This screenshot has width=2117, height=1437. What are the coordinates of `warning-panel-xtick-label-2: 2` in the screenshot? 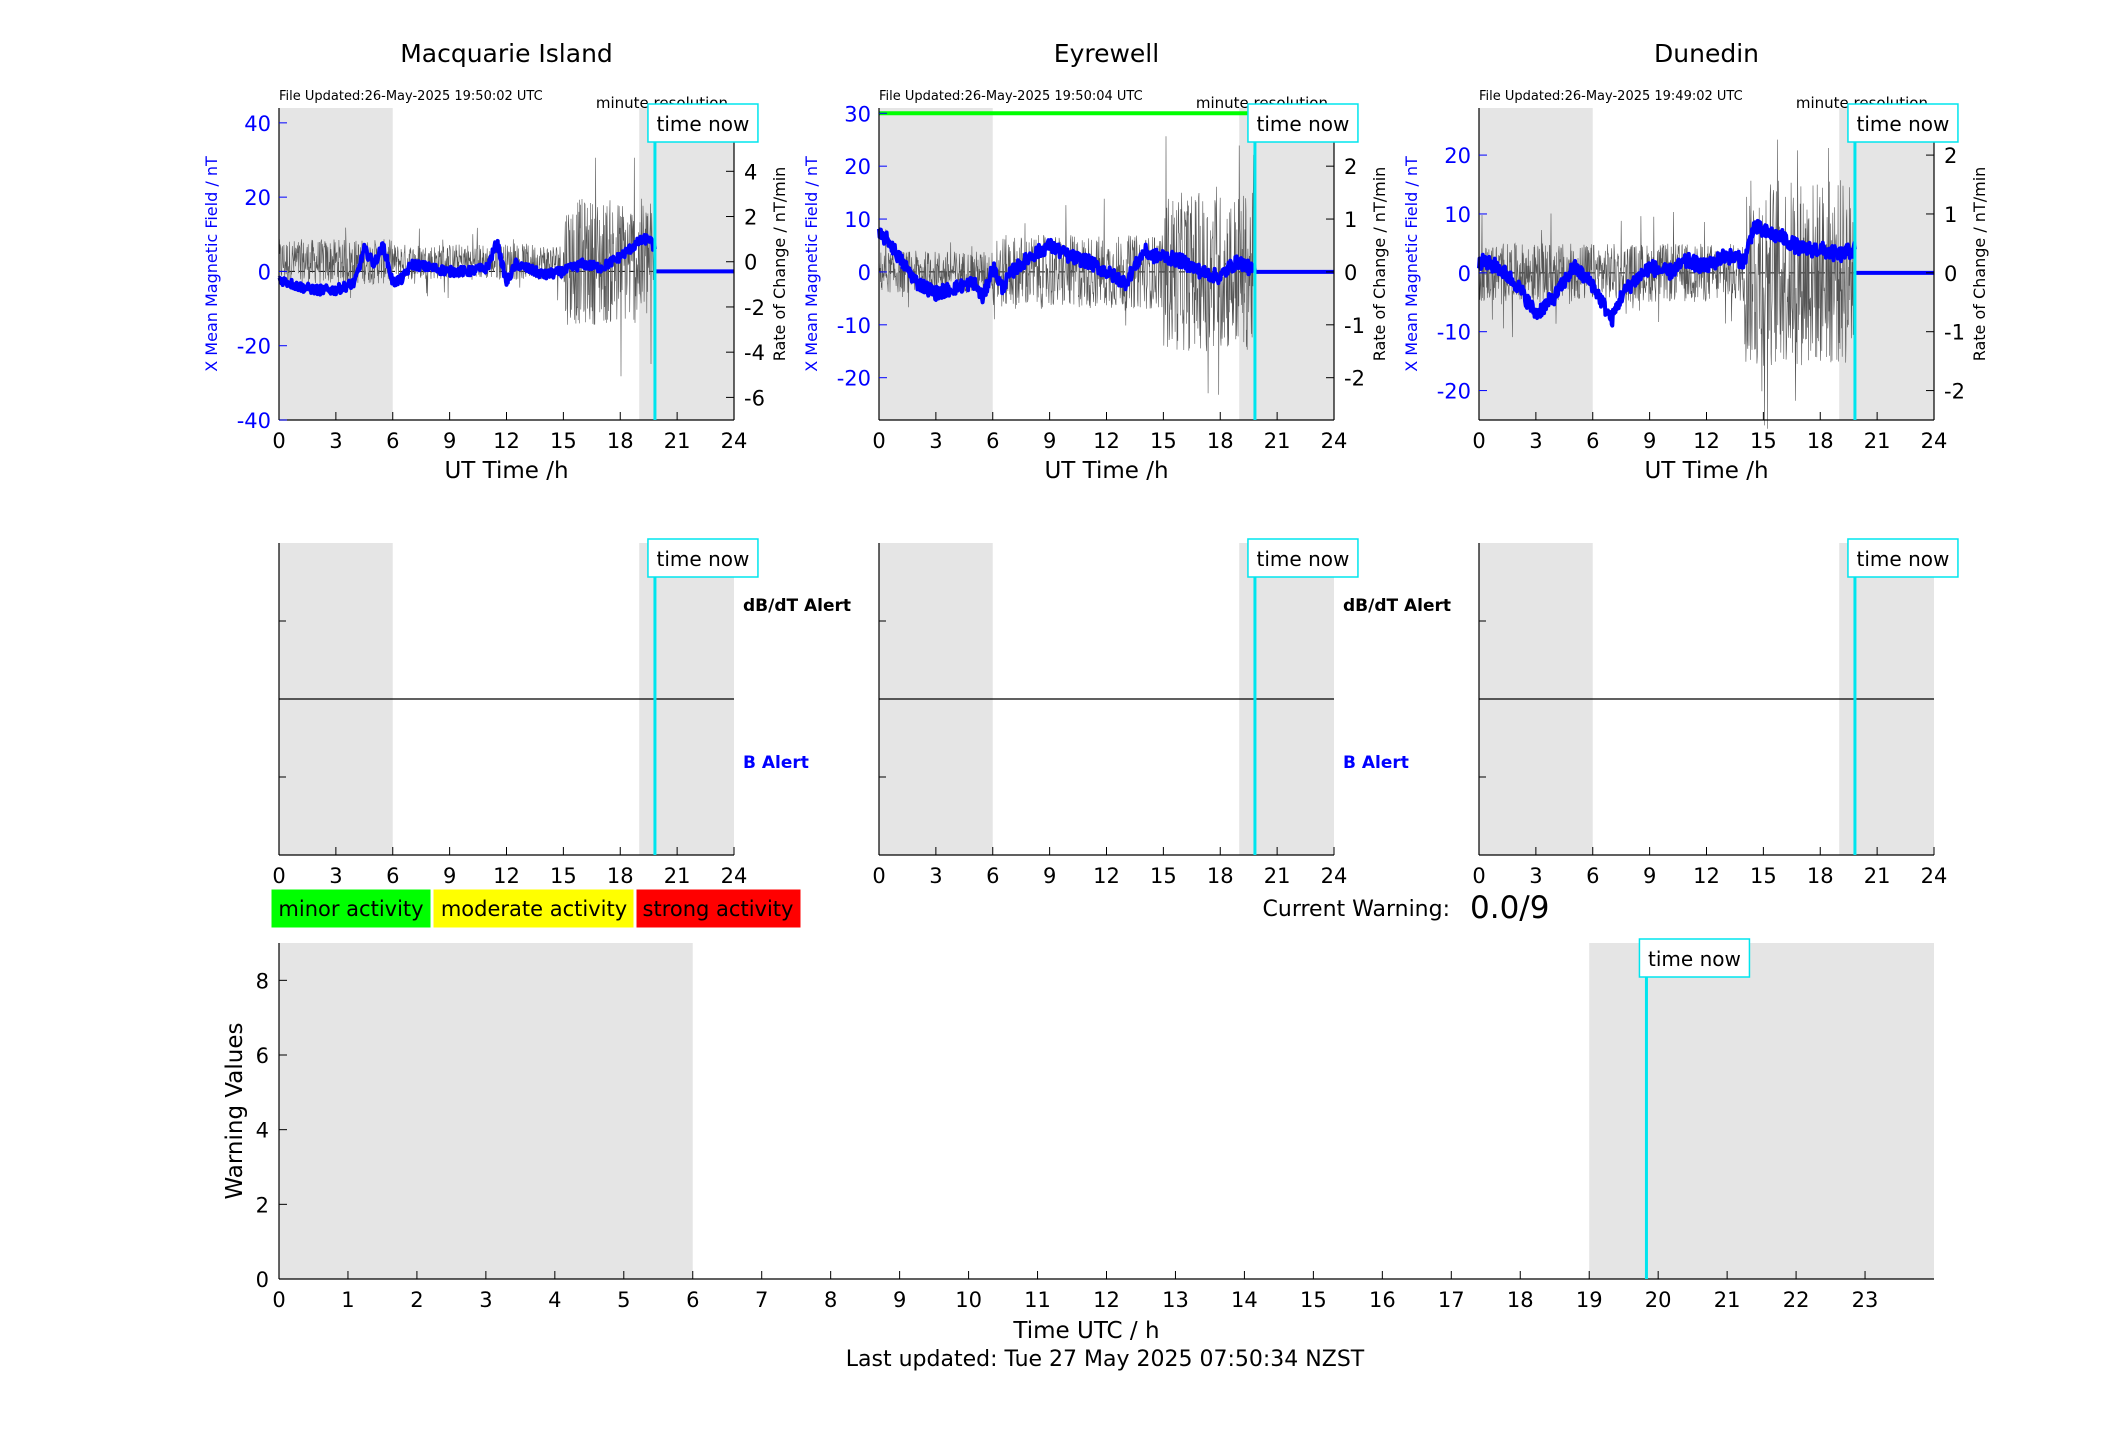 It's located at (416, 1300).